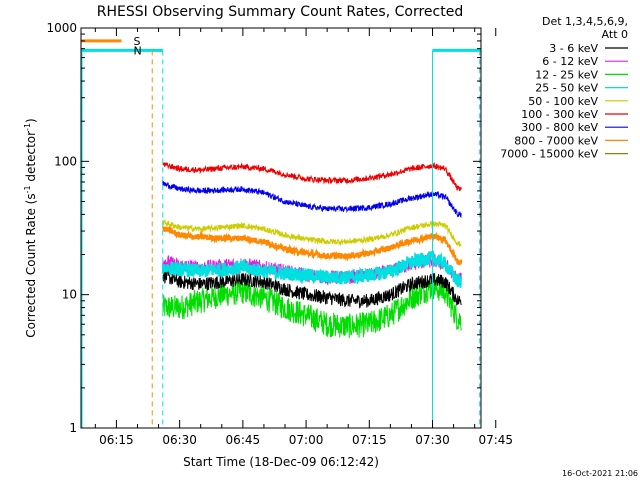 Image resolution: width=640 pixels, height=480 pixels. I want to click on x-axis-label: Start Time (18-Dec-09 06:12:42), so click(281, 462).